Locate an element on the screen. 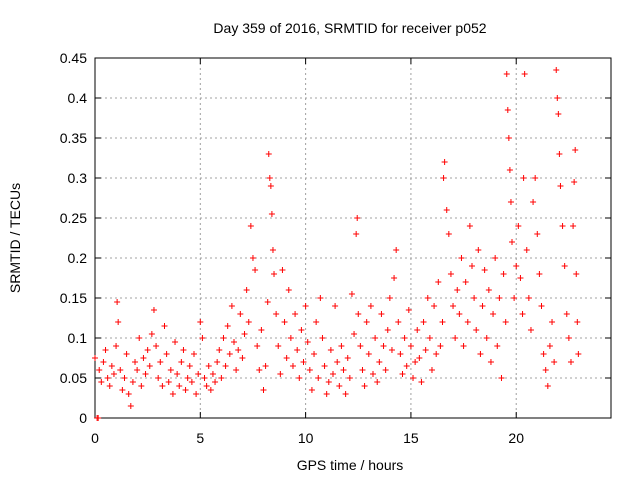 This screenshot has height=480, width=640. x-tick-label: 0 is located at coordinates (95, 438).